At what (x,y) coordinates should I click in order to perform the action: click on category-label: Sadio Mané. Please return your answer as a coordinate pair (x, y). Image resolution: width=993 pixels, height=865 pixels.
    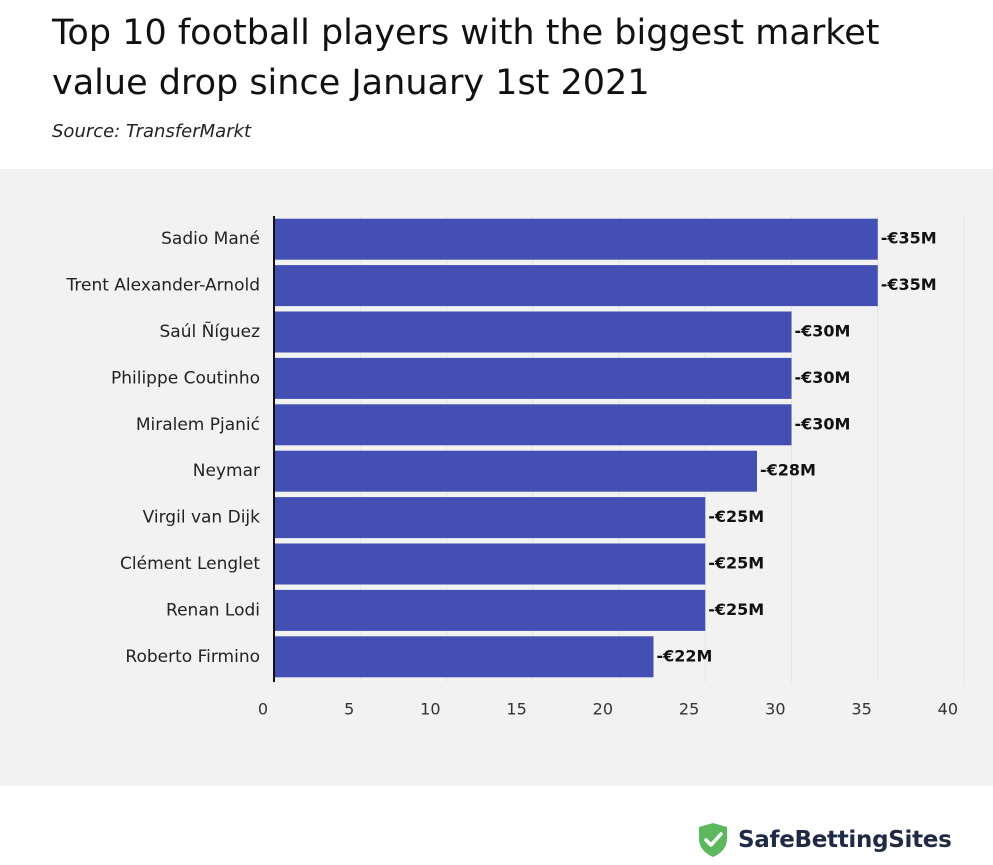
    Looking at the image, I should click on (210, 239).